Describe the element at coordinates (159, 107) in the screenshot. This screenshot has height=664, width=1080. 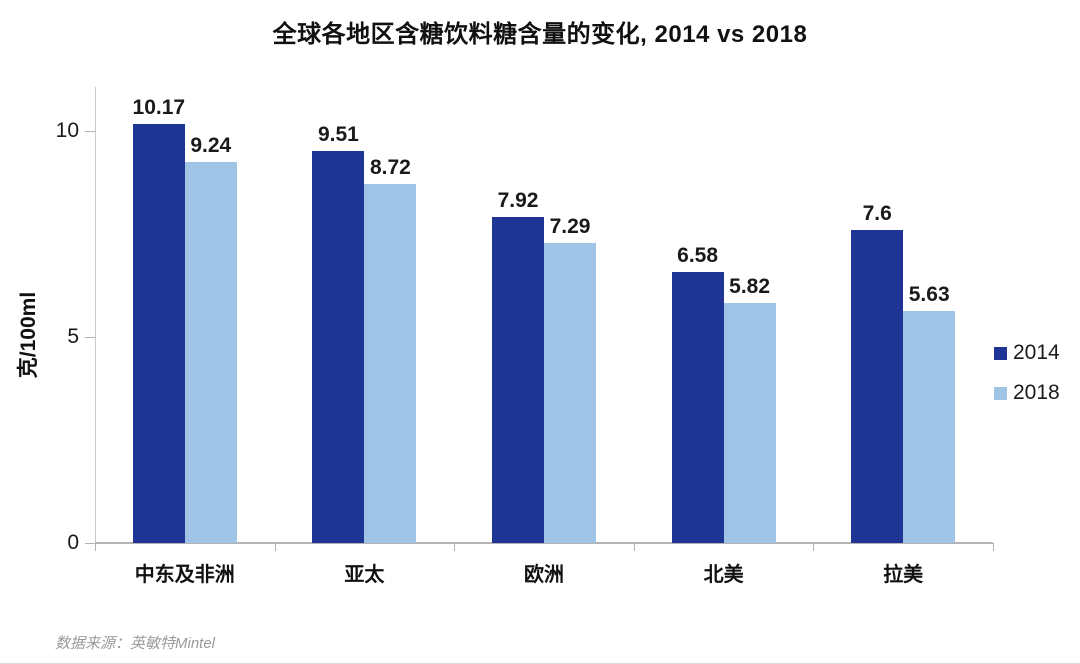
I see `bar-value-label: 10.17` at that location.